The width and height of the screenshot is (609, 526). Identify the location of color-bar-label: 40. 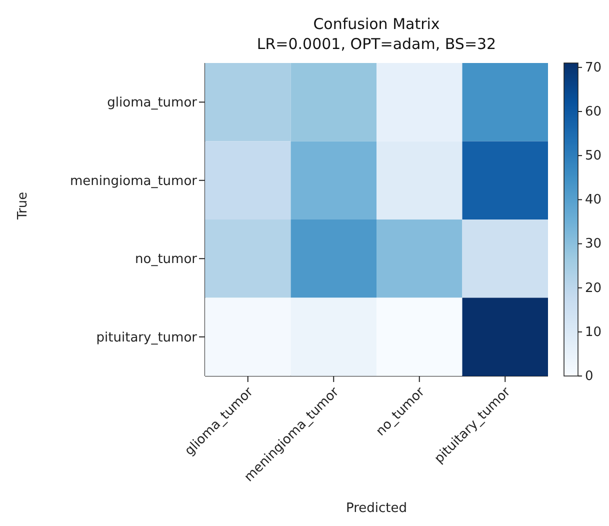
(593, 200).